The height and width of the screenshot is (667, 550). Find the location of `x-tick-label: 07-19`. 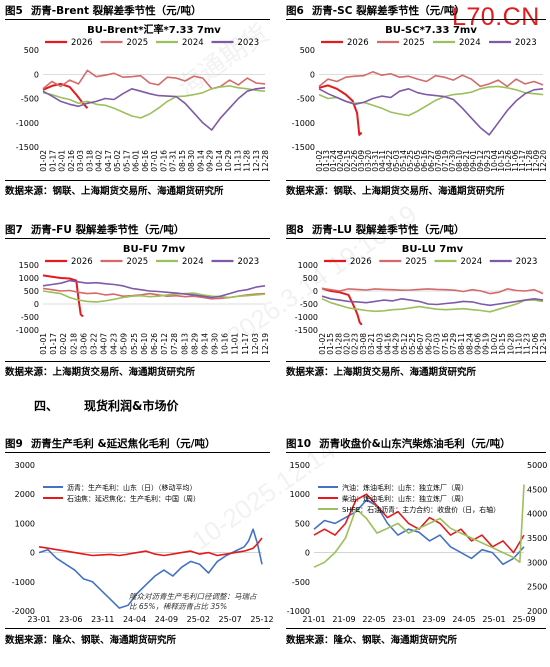

x-tick-label: 07-19 is located at coordinates (445, 161).